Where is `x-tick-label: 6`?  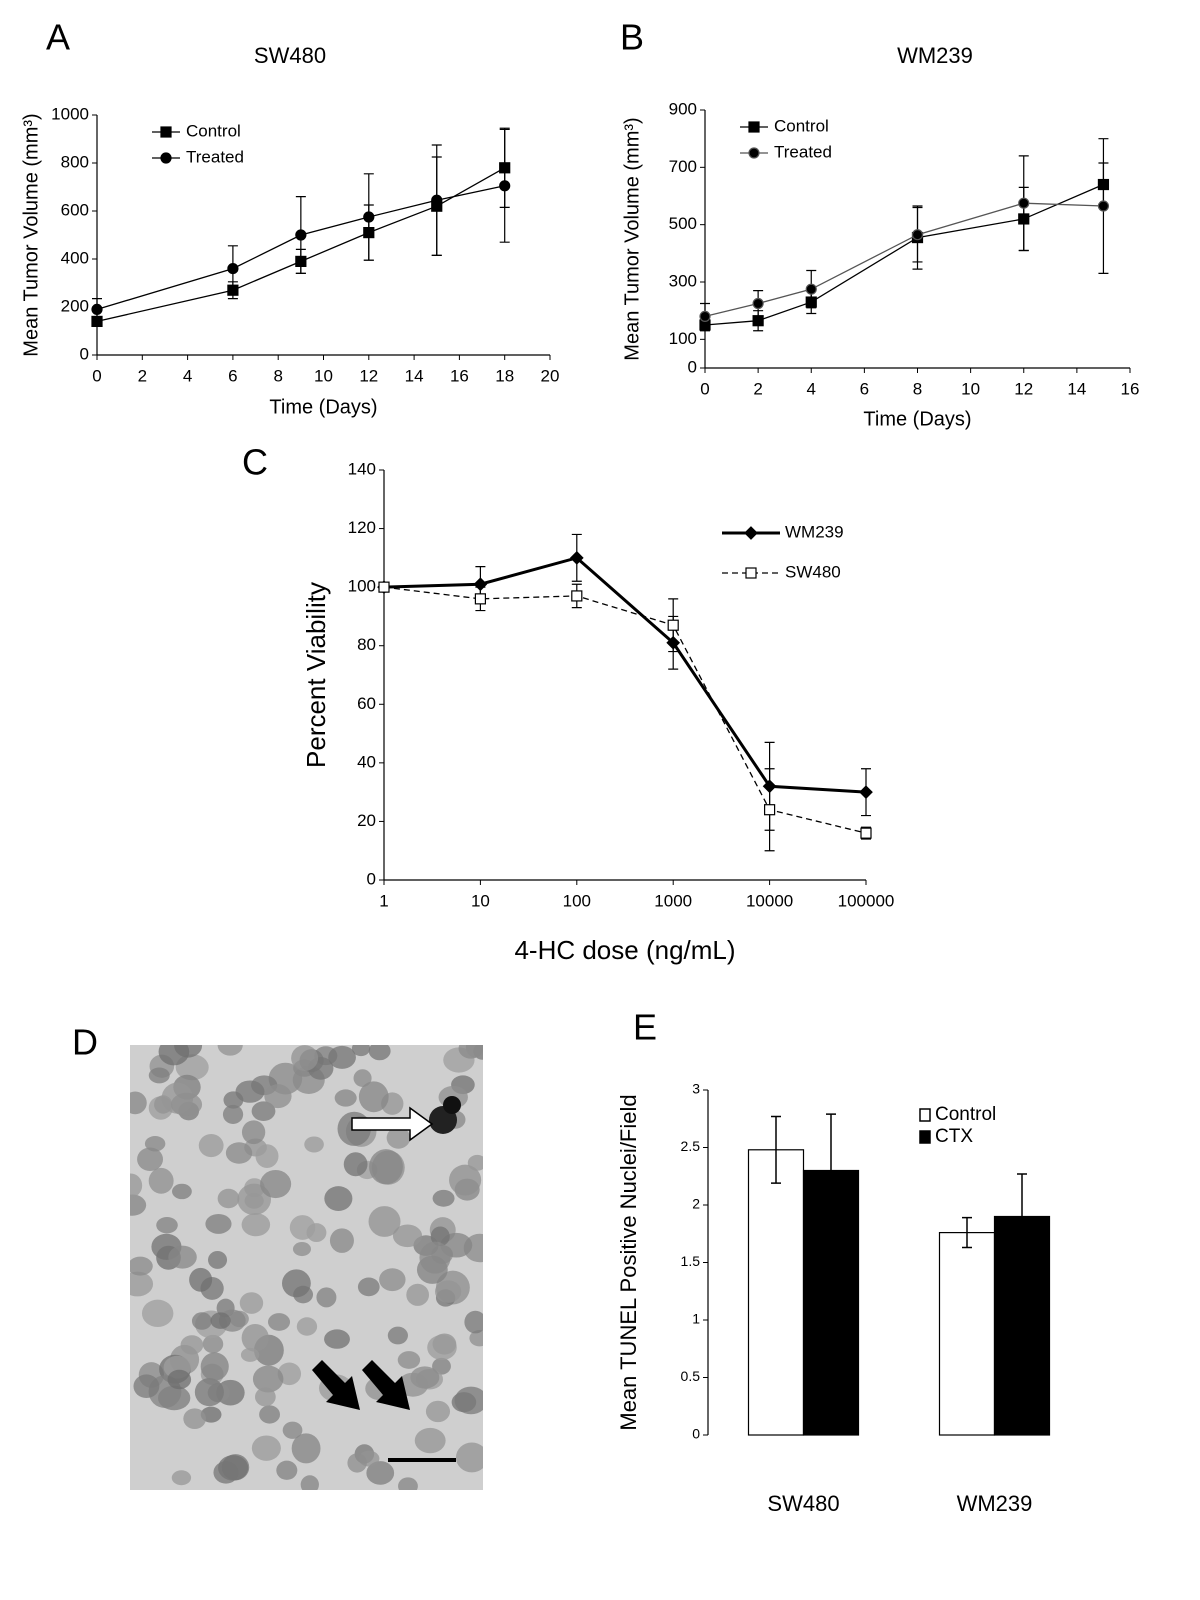 x-tick-label: 6 is located at coordinates (864, 388).